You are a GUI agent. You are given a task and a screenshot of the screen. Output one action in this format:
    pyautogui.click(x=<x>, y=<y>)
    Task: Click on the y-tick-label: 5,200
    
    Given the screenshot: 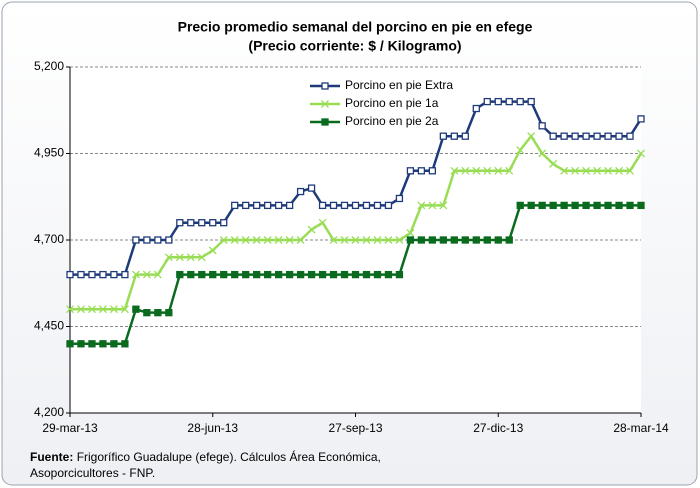 What is the action you would take?
    pyautogui.click(x=49, y=66)
    